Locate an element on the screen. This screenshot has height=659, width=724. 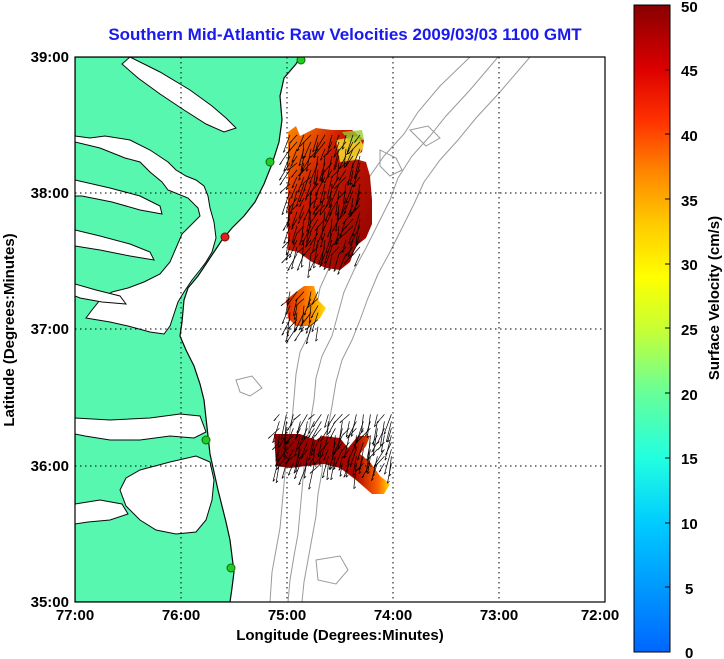
y-axis-label: Latitude (Degrees:Minutes) is located at coordinates (9, 329).